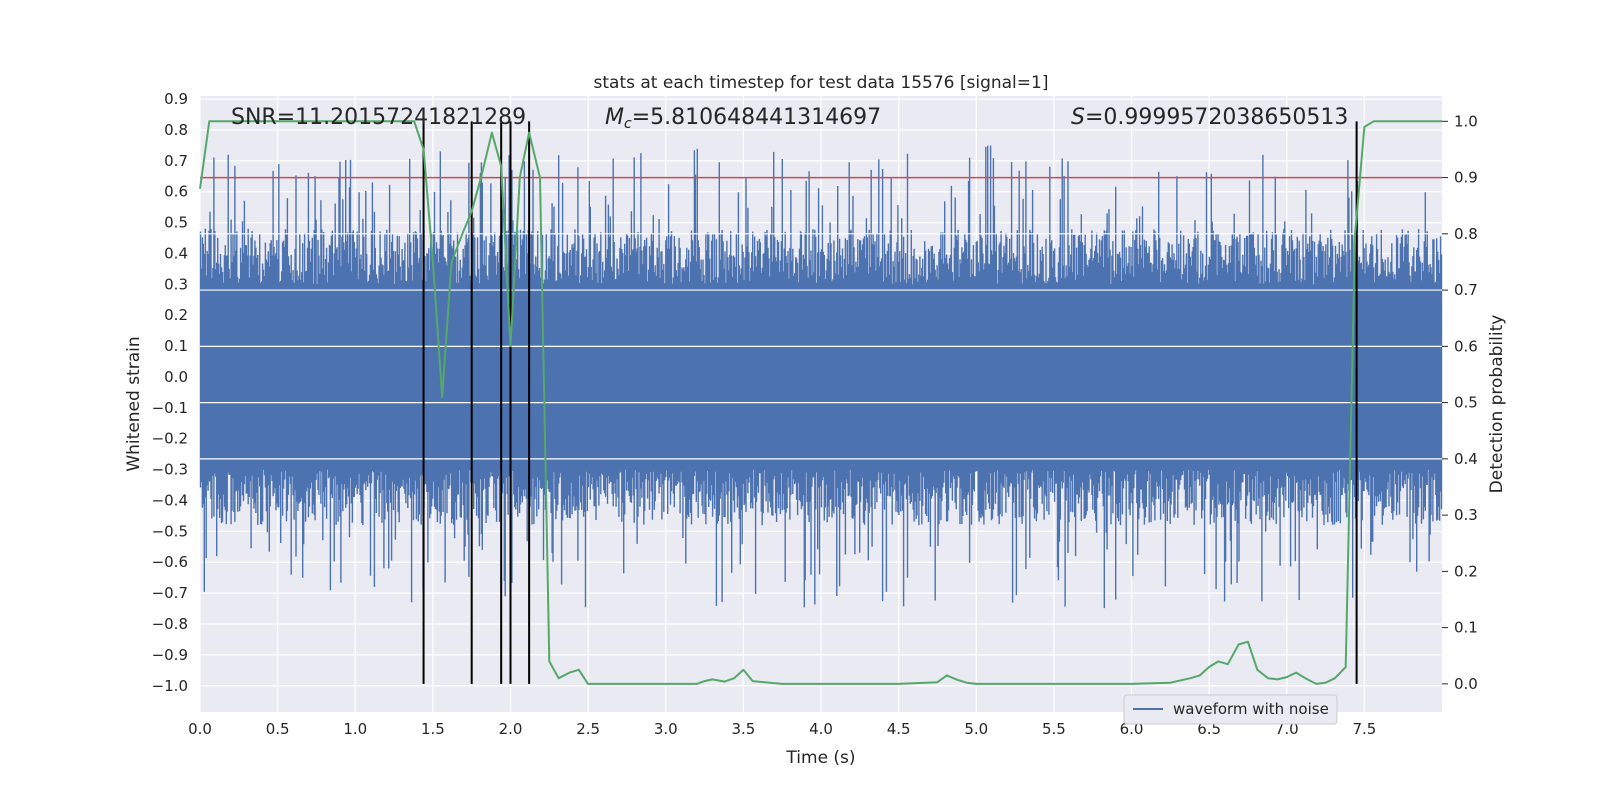 This screenshot has height=800, width=1600. What do you see at coordinates (170, 655) in the screenshot?
I see `y-tick-label-18: −0.9` at bounding box center [170, 655].